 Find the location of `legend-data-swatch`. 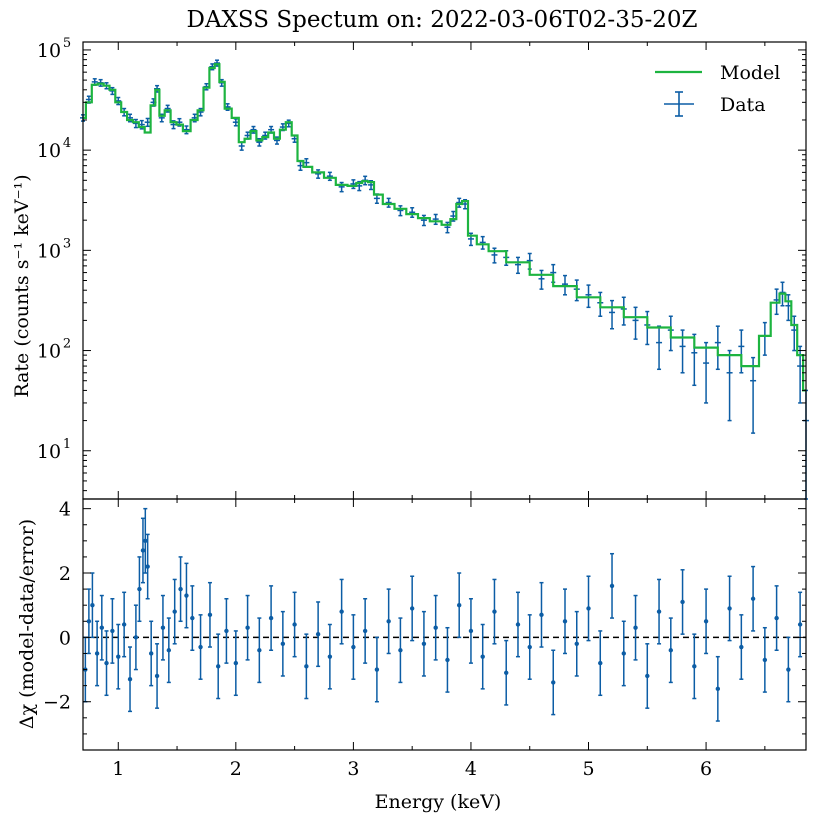

legend-data-swatch is located at coordinates (679, 104).